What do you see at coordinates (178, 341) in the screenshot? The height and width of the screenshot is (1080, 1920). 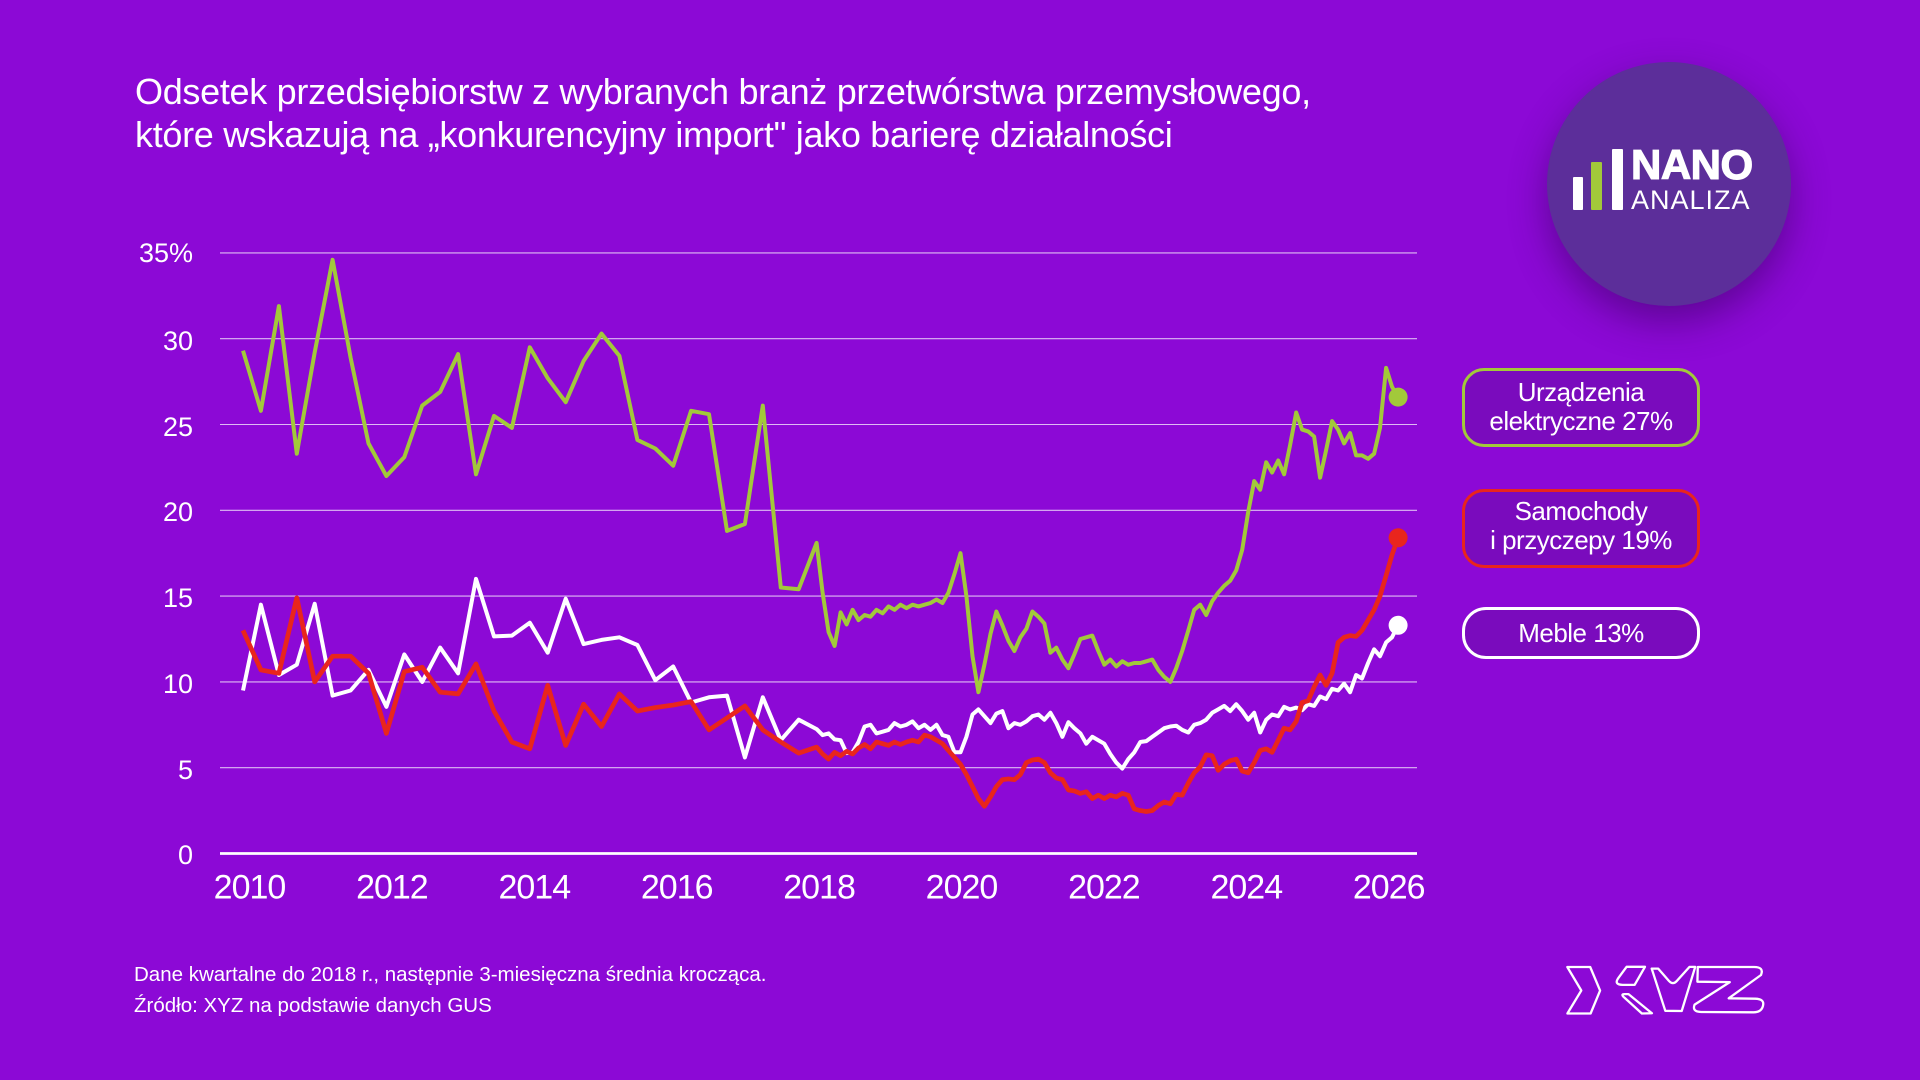 I see `svg-text: 30` at bounding box center [178, 341].